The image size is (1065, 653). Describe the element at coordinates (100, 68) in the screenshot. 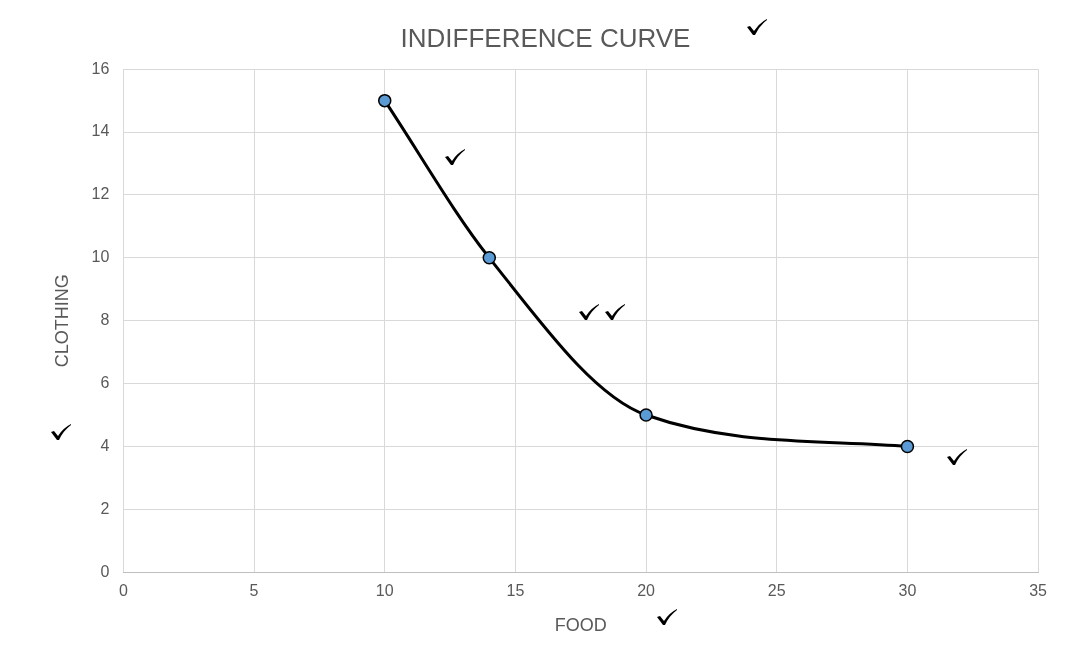

I see `y-tick-label: 16` at that location.